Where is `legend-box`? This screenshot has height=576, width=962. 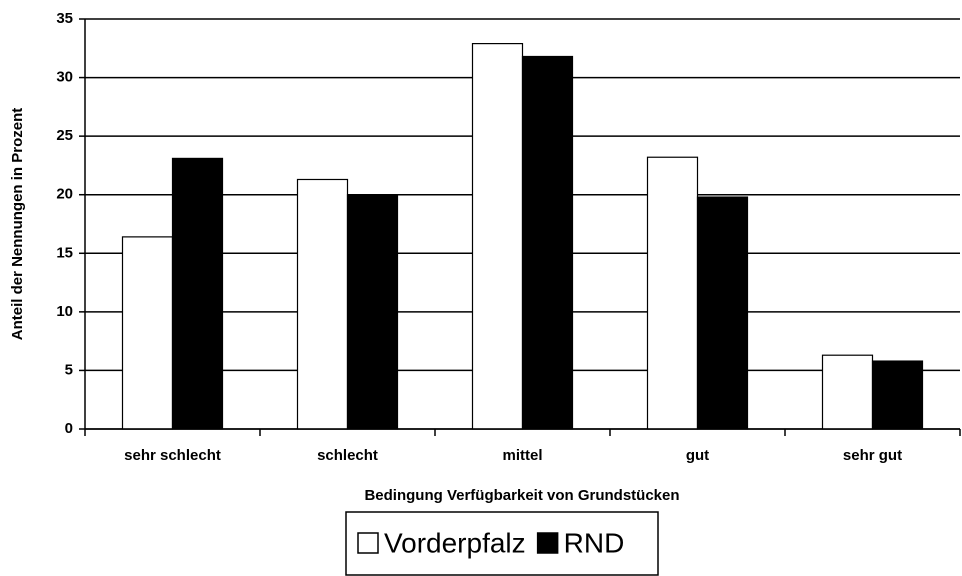 legend-box is located at coordinates (502, 543).